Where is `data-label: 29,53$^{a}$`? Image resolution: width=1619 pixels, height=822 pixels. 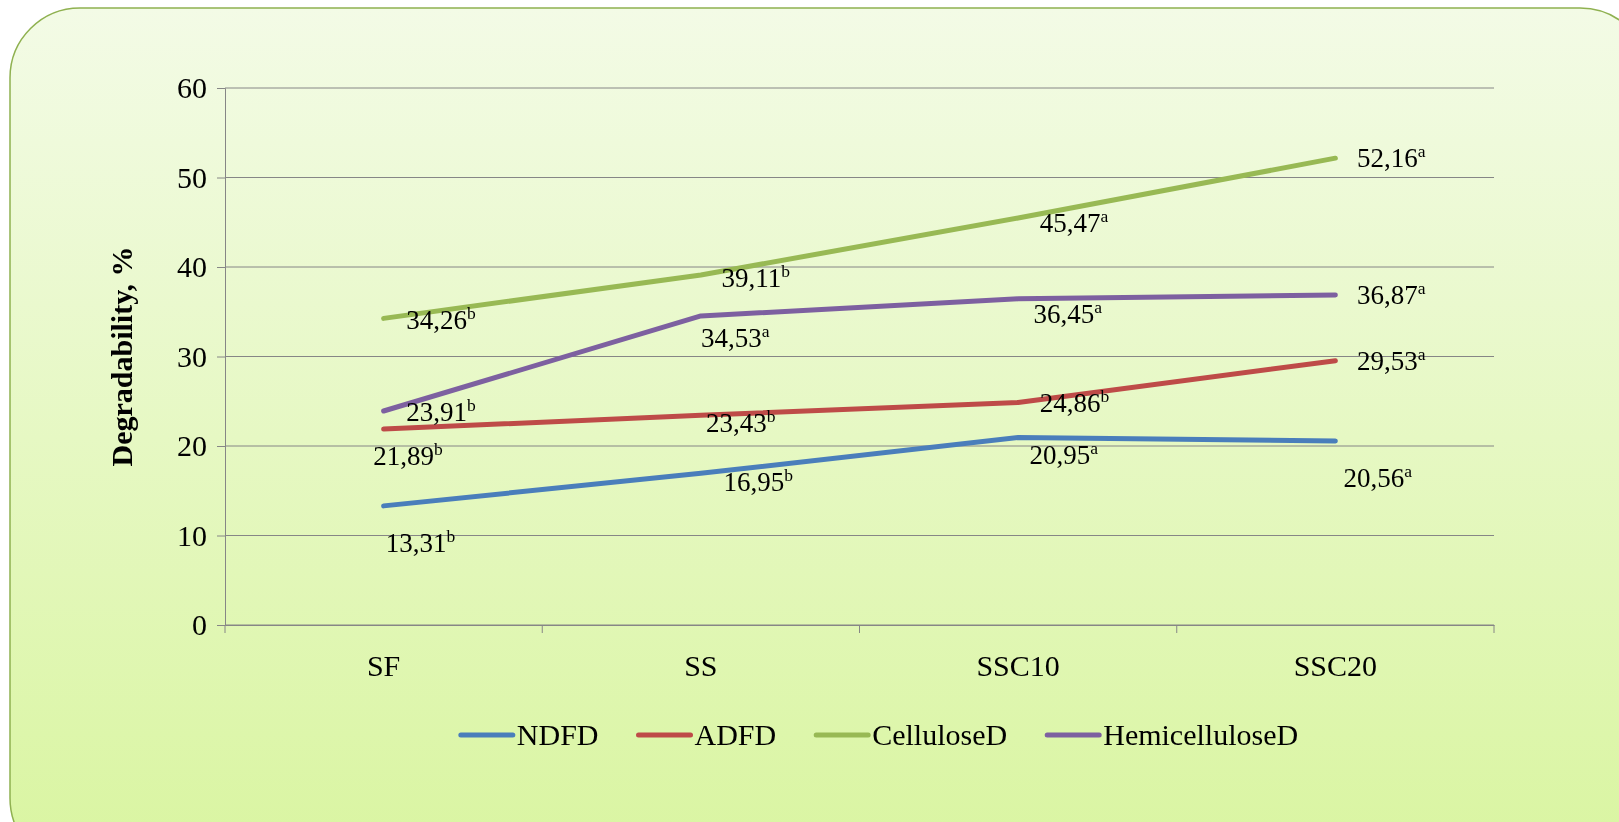 data-label: 29,53$^{a}$ is located at coordinates (1391, 359).